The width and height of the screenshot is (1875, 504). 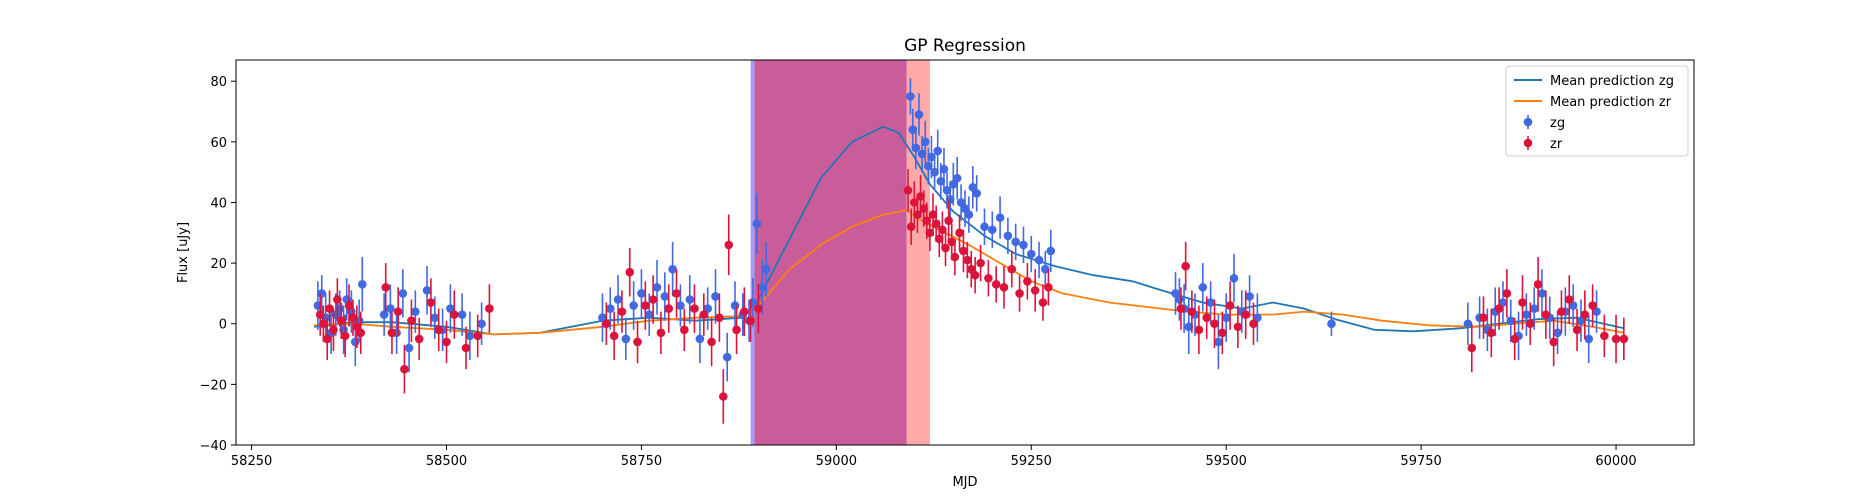 I want to click on x-tick-label: 59000, so click(x=836, y=461).